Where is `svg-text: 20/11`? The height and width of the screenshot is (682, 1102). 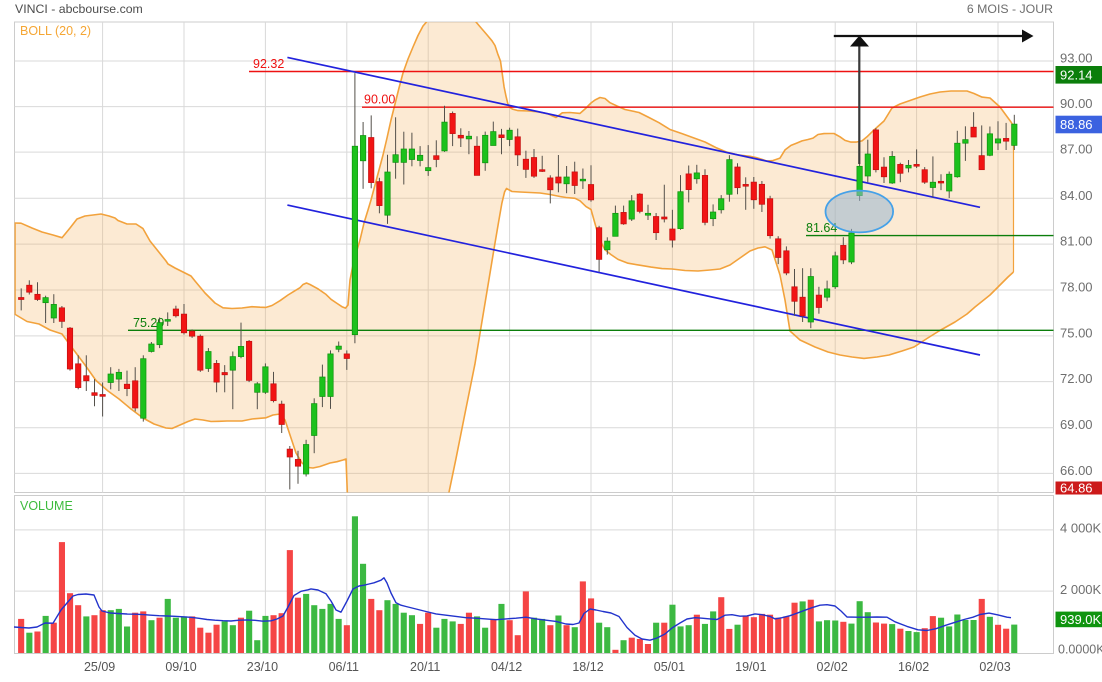
svg-text: 20/11 is located at coordinates (425, 667).